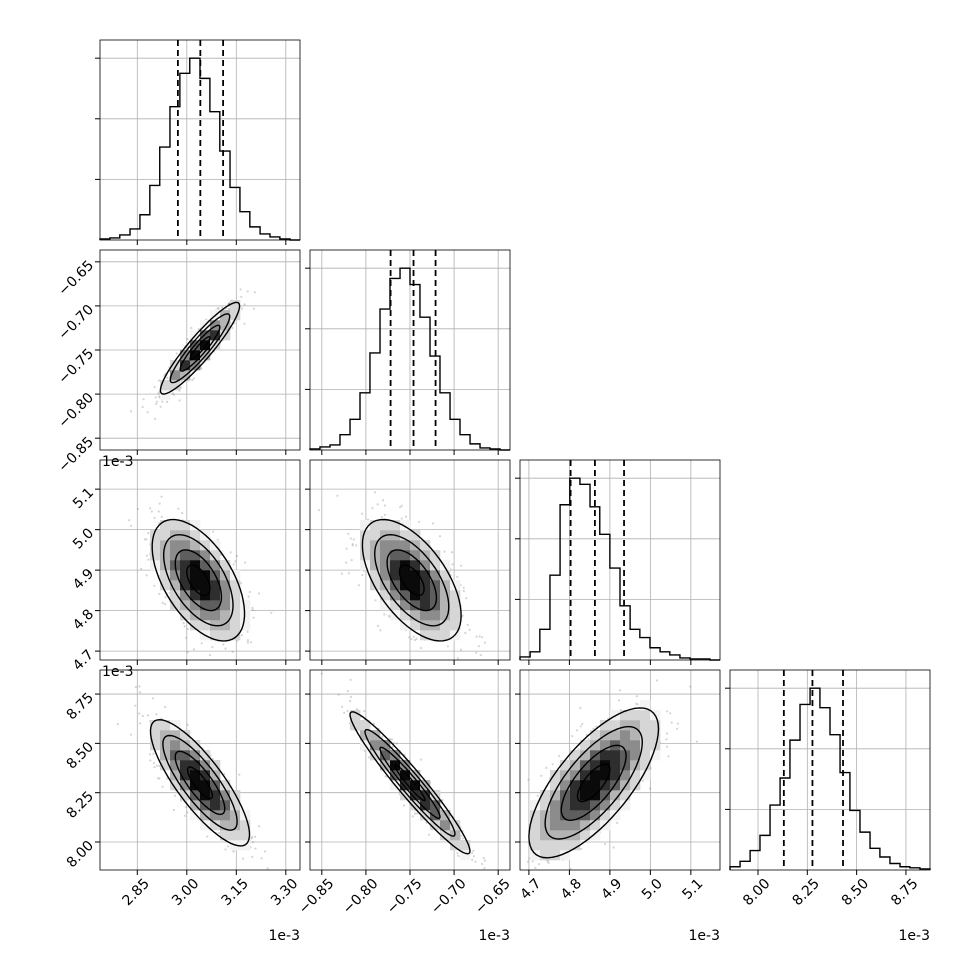  I want to click on panel-frame, so click(620, 770).